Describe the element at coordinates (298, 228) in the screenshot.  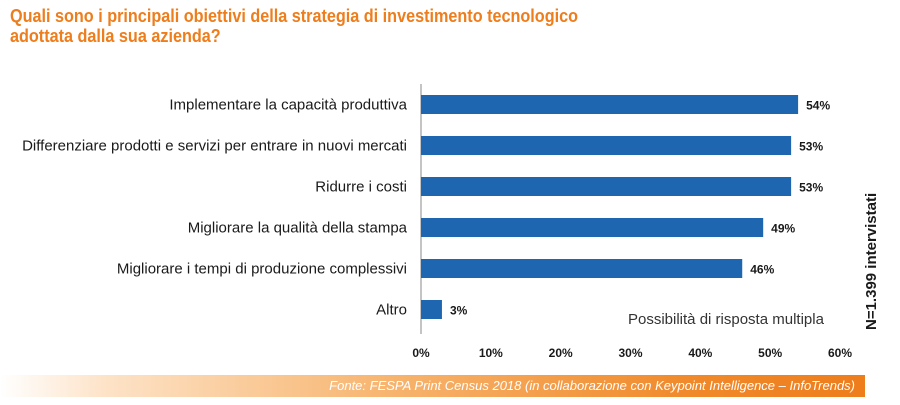
I see `category-label: Migliorare la qualità della stampa` at that location.